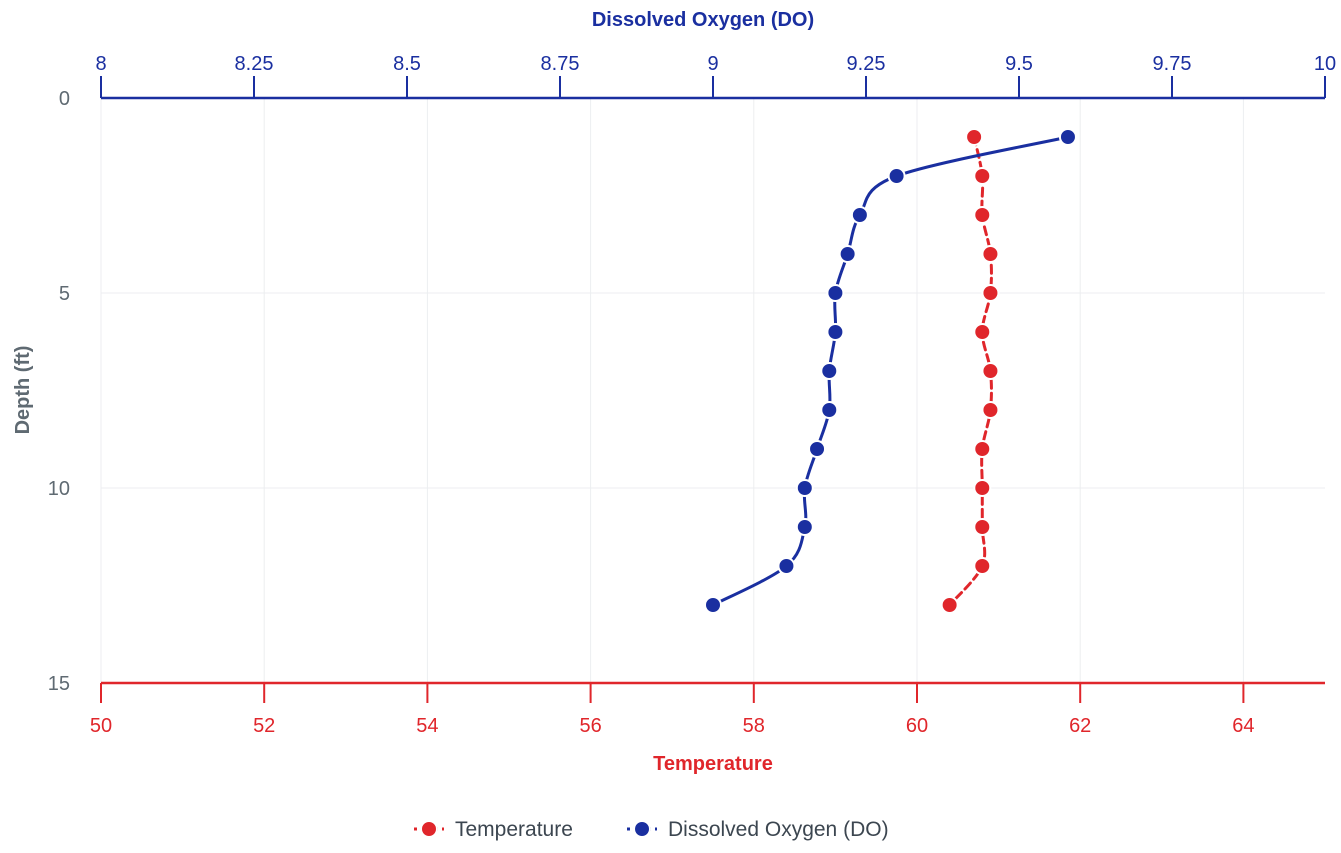  I want to click on series-line-dissolved-oxygen, so click(890, 371).